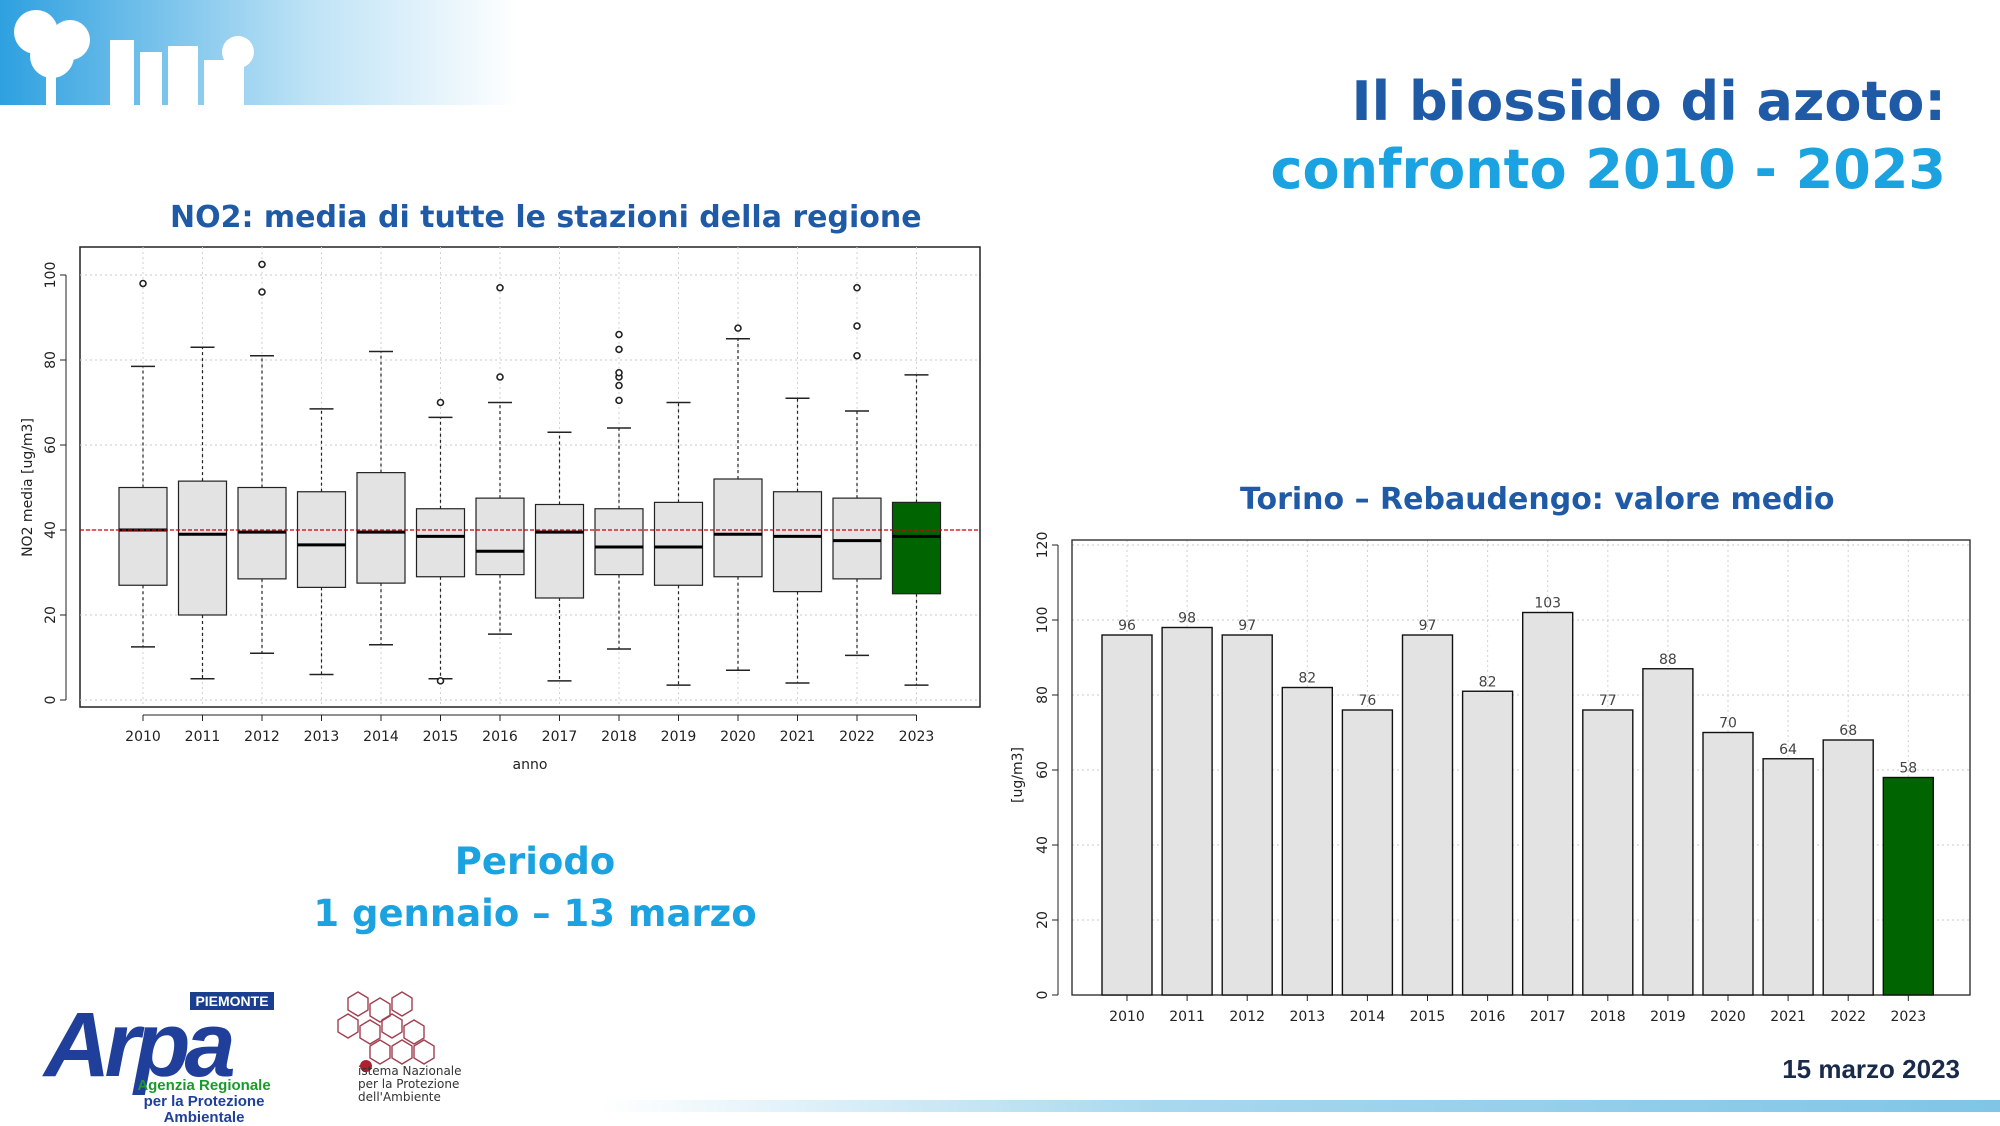 This screenshot has width=2000, height=1126. What do you see at coordinates (1608, 1017) in the screenshot?
I see `bar-x-tick-label: 2018` at bounding box center [1608, 1017].